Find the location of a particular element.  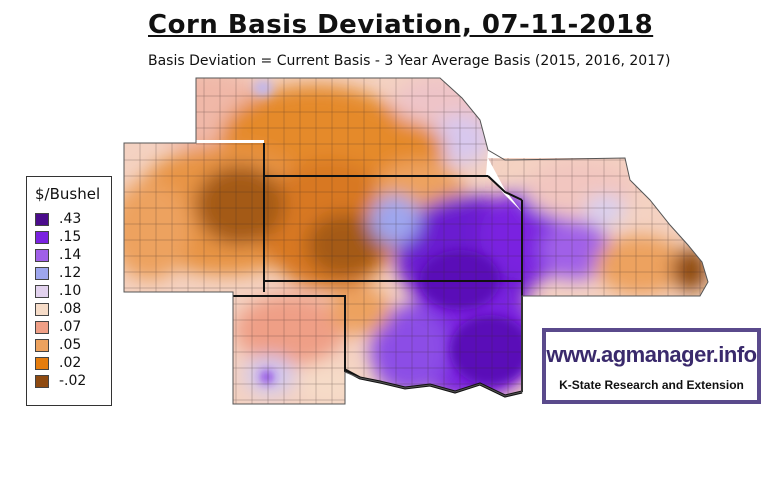

legend-label: .14 is located at coordinates (70, 255).